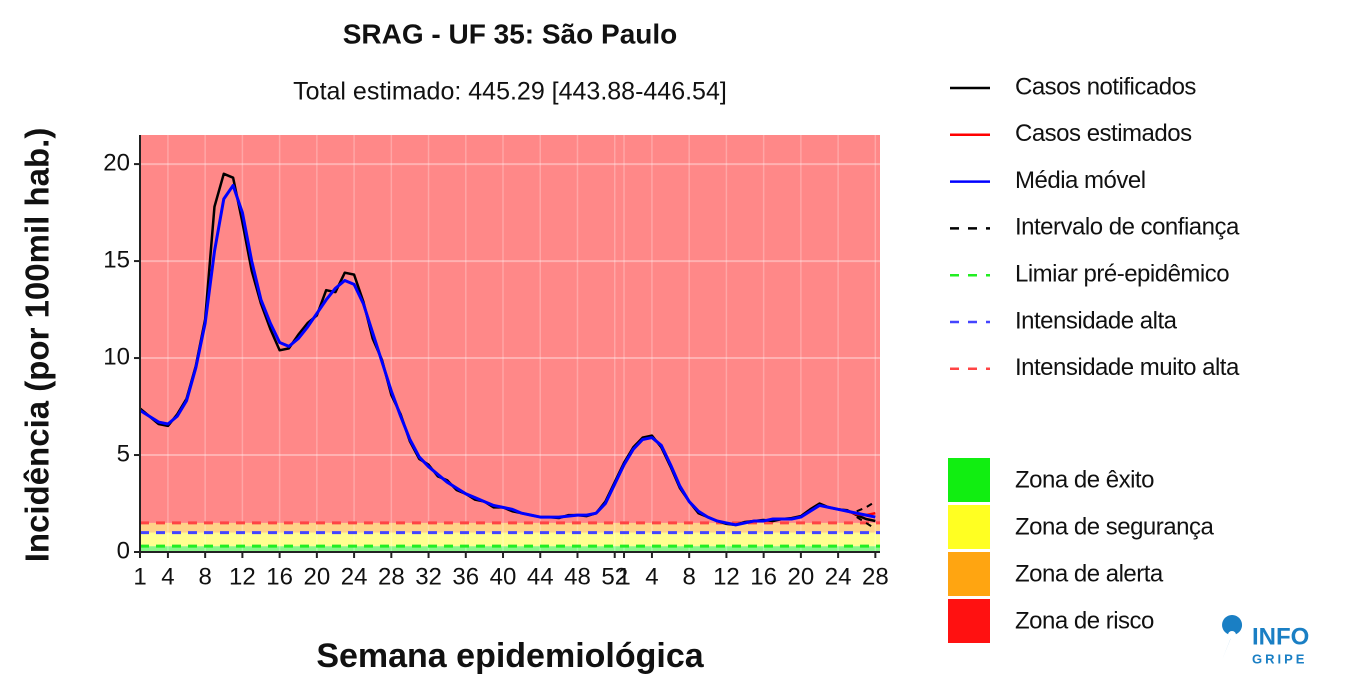 This screenshot has height=677, width=1356. What do you see at coordinates (503, 576) in the screenshot?
I see `x-tick-label: 40` at bounding box center [503, 576].